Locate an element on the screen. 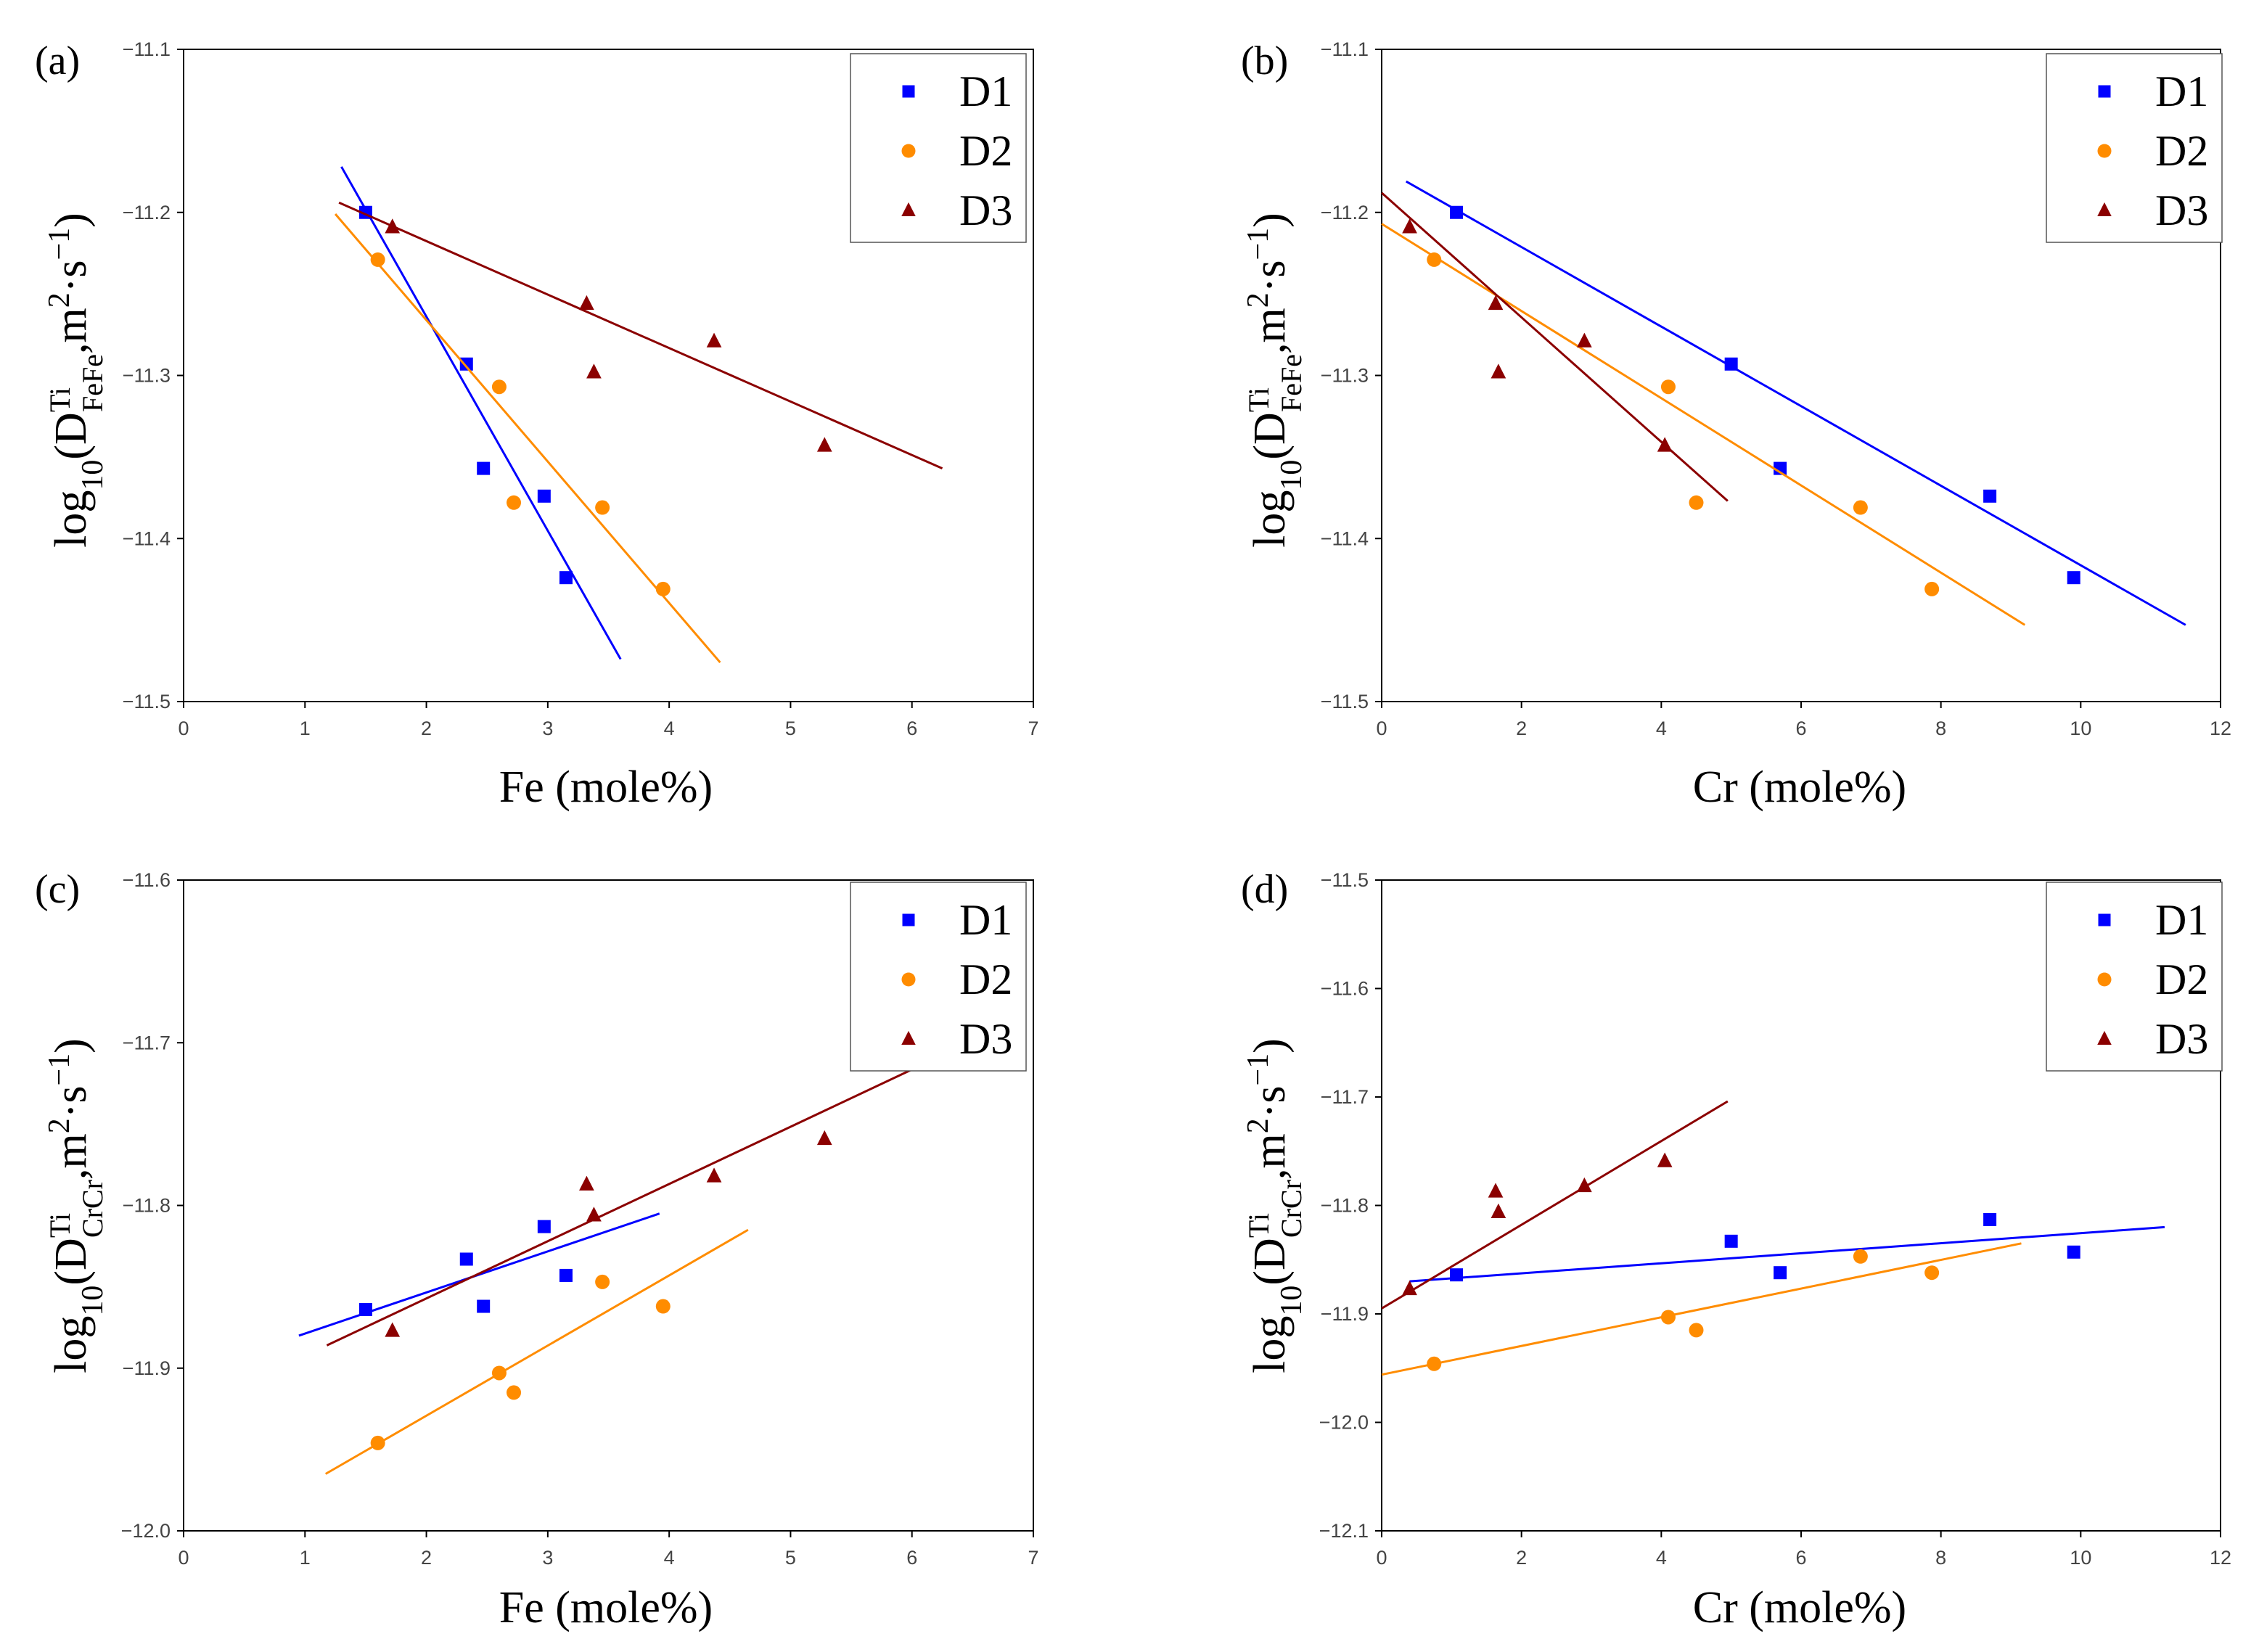  y-axis-title: log10(DTiFeFe,m2·s−1) is located at coordinates (76, 381).